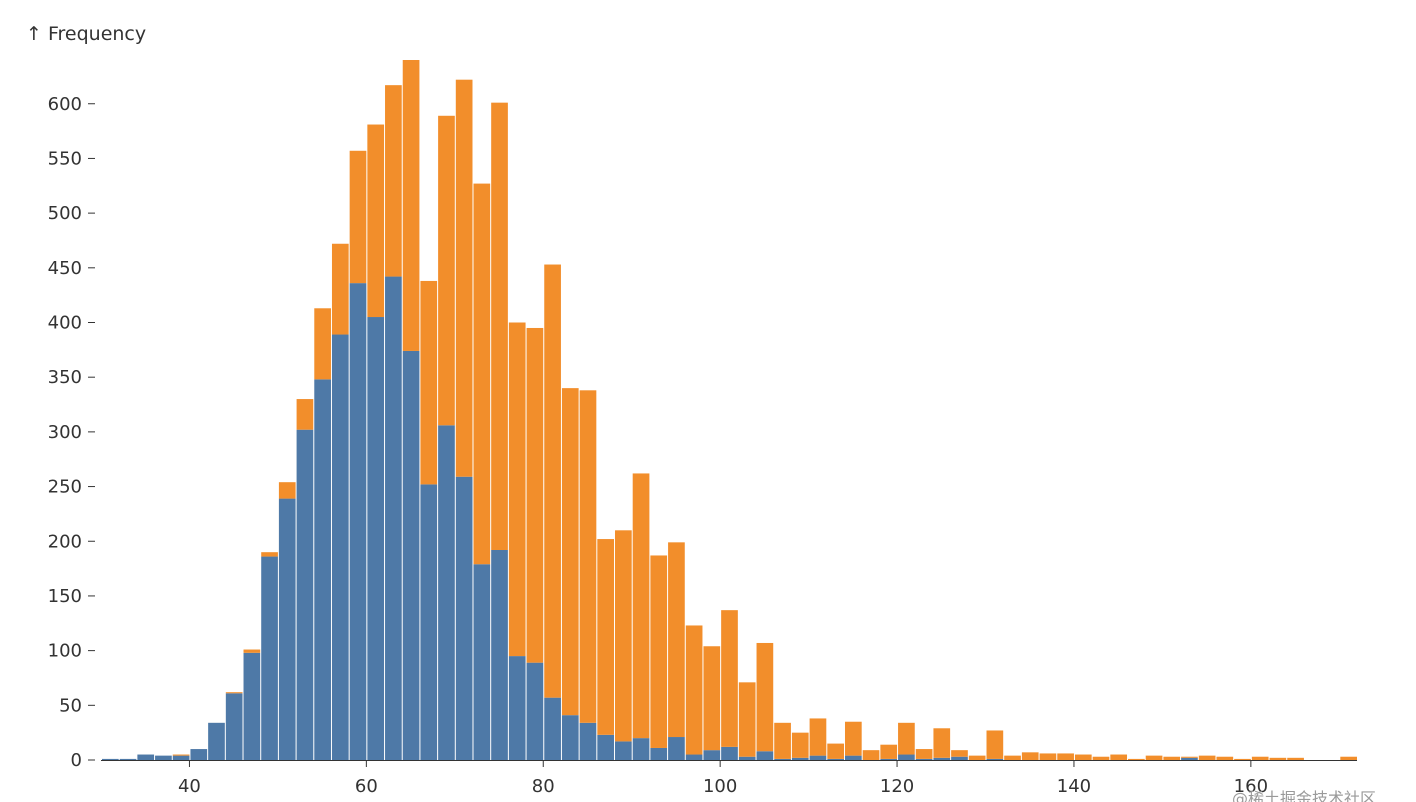 The height and width of the screenshot is (802, 1416). Describe the element at coordinates (897, 786) in the screenshot. I see `x-tick-label: 120` at that location.